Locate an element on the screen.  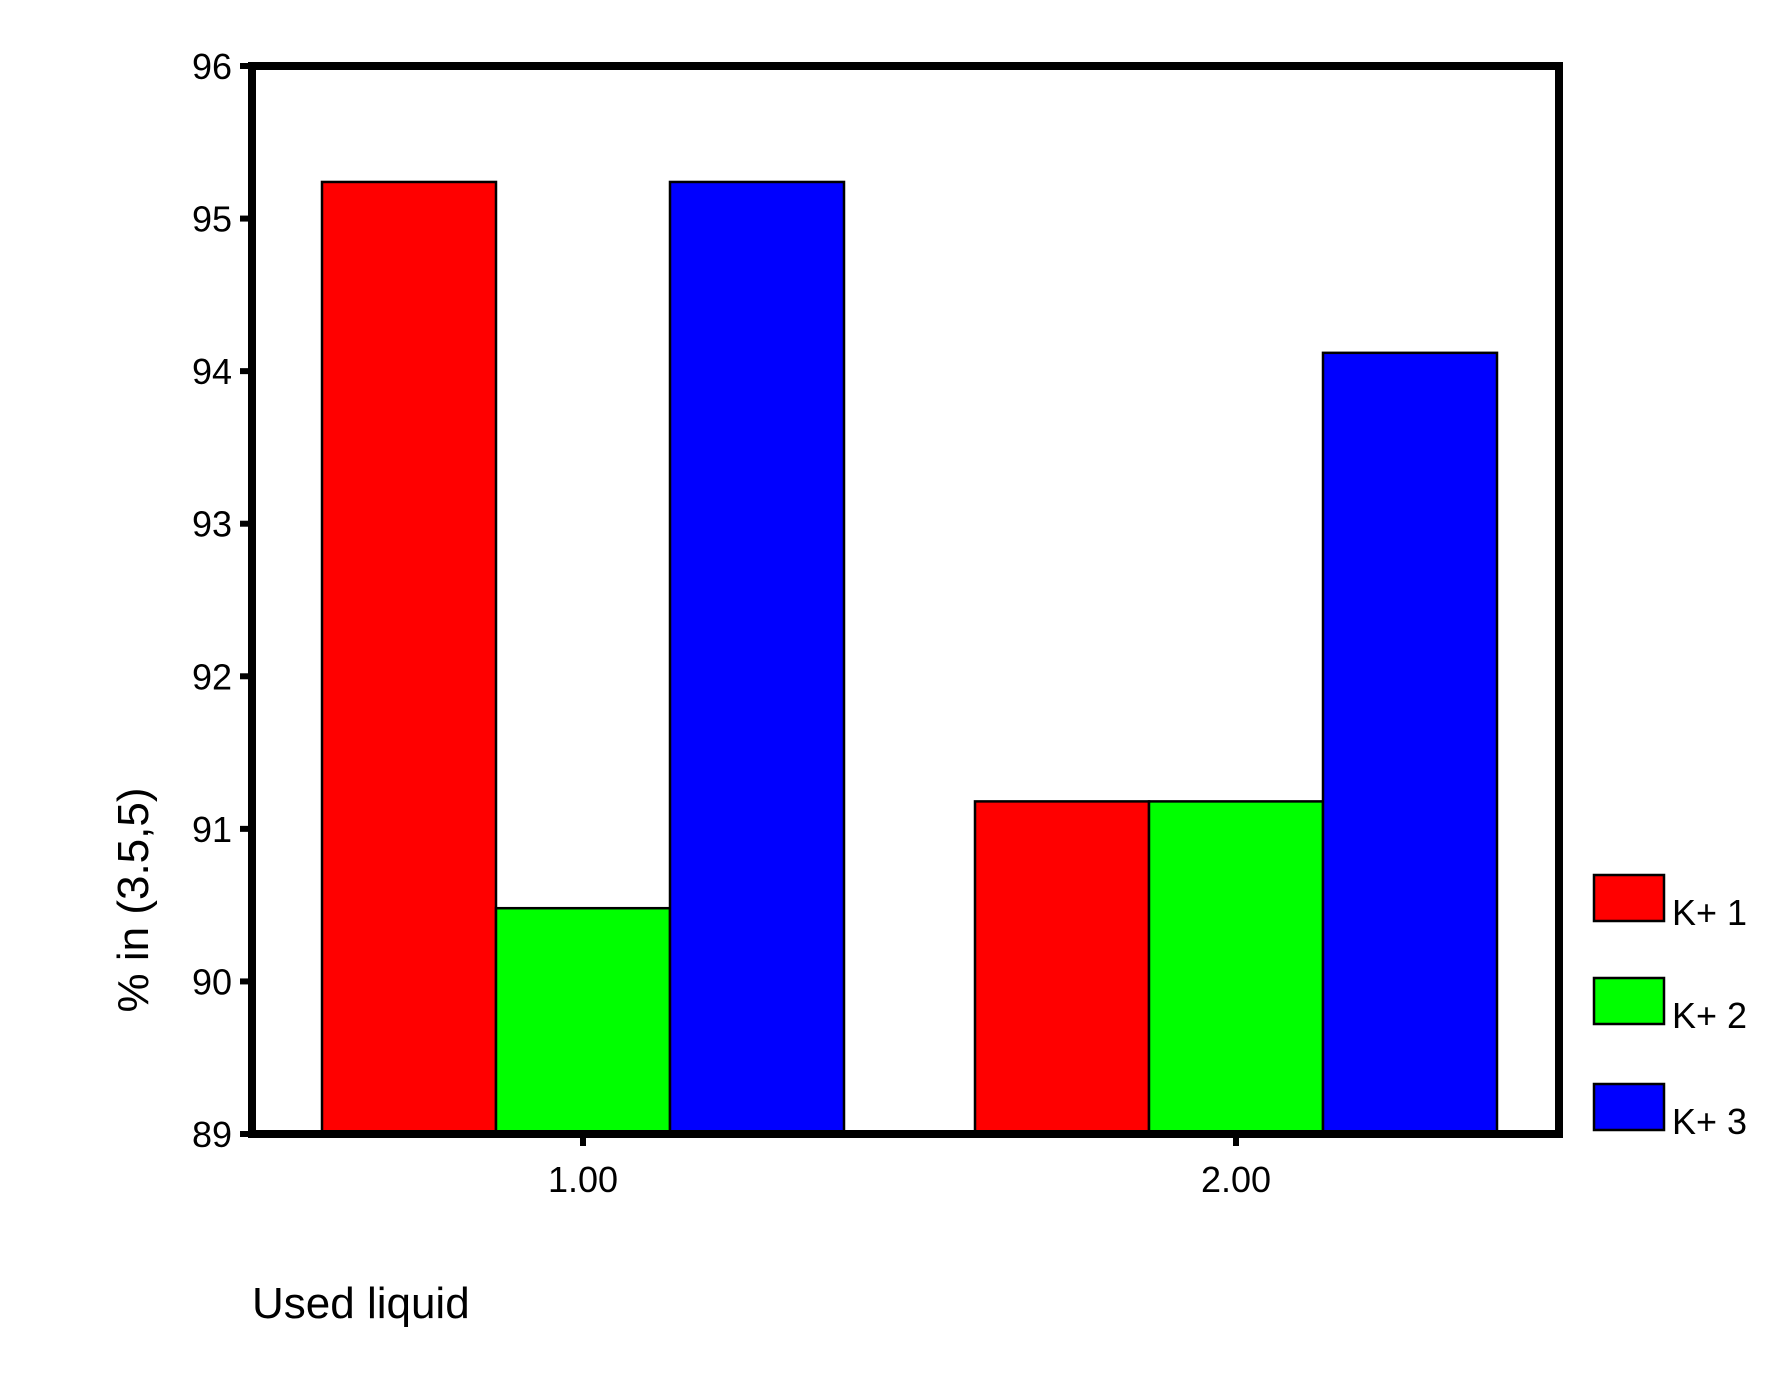
legend-label: K+ 2 is located at coordinates (1709, 1015).